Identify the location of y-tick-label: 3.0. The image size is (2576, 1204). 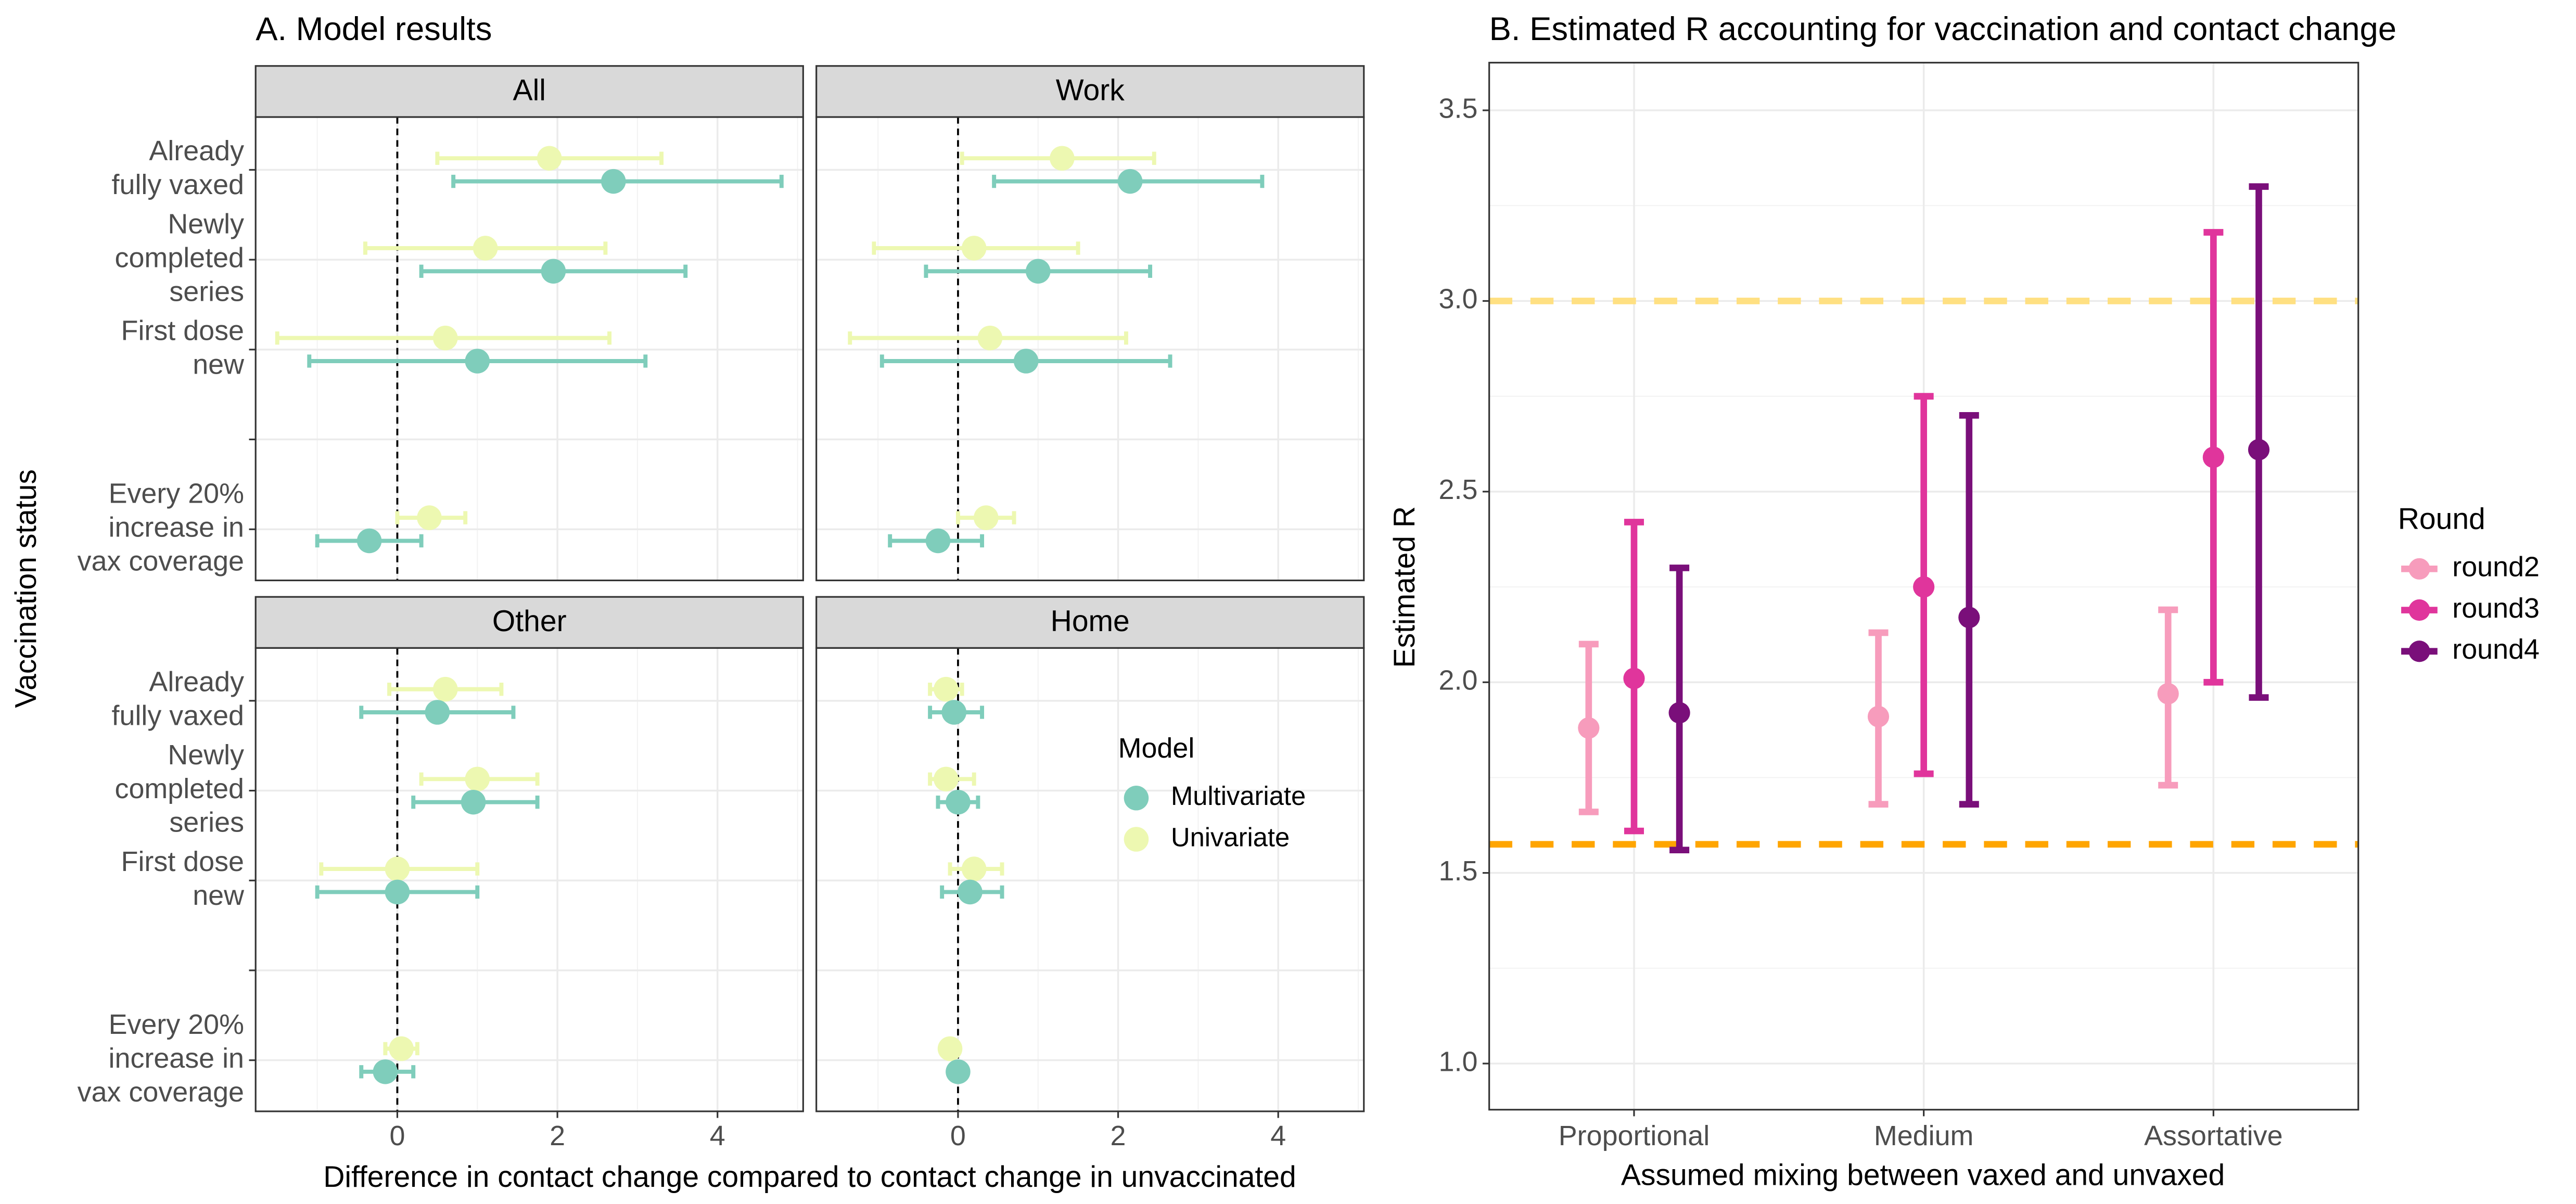
(1458, 299).